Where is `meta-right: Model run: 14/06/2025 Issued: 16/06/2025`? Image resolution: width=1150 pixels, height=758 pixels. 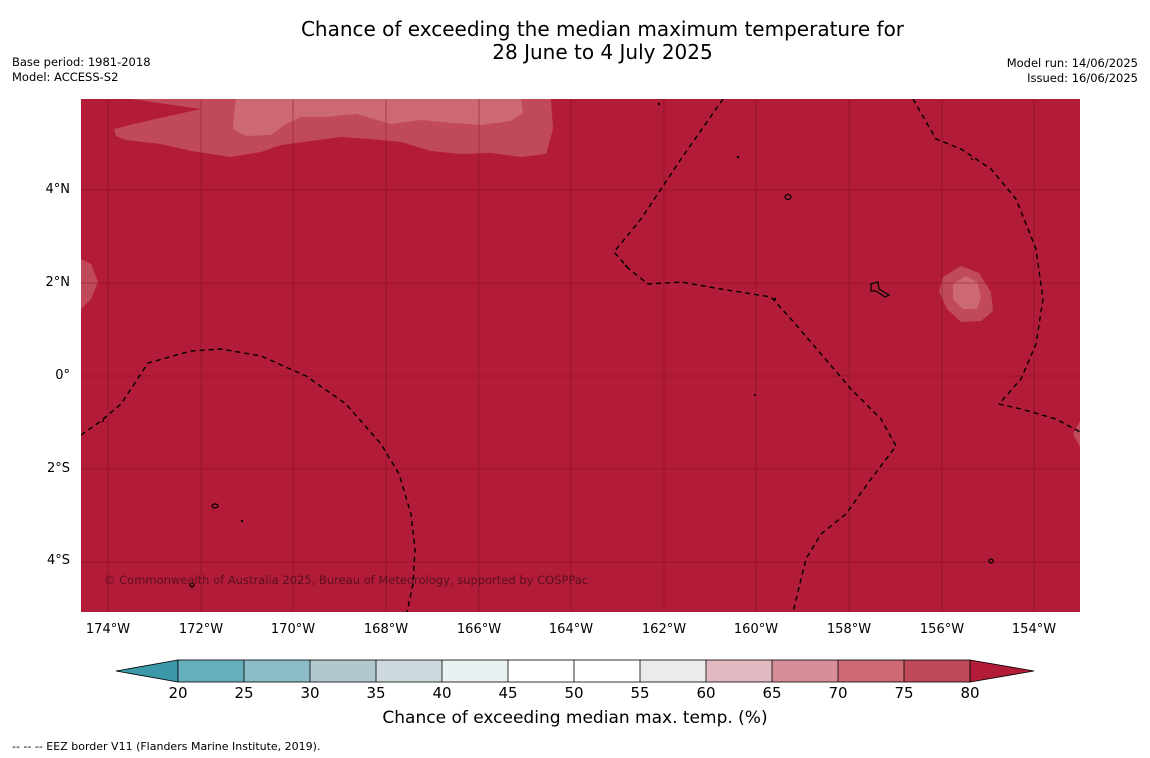 meta-right: Model run: 14/06/2025 Issued: 16/06/2025 is located at coordinates (1072, 71).